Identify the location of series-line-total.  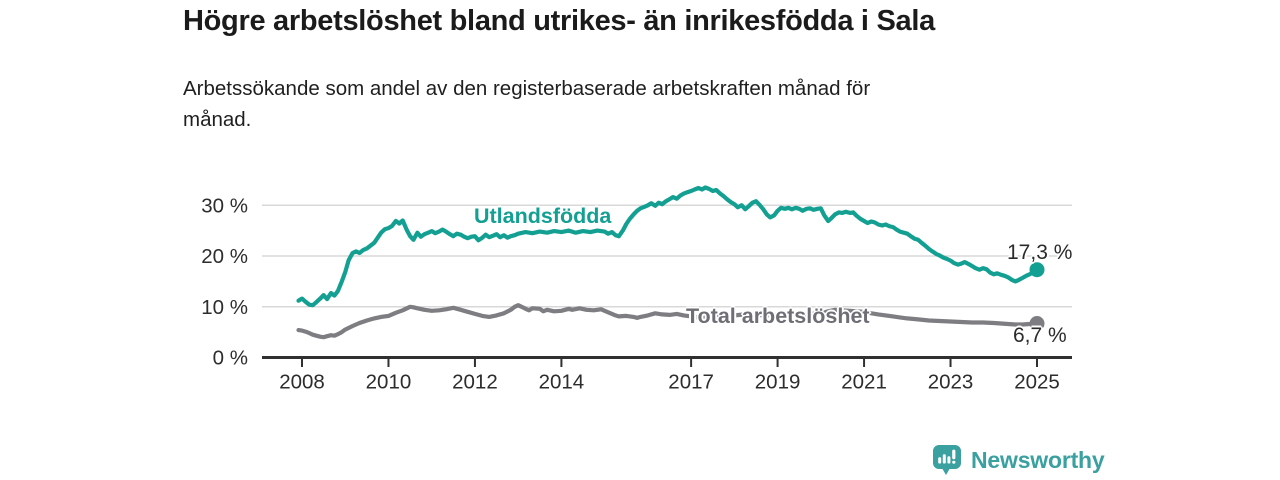
(668, 321).